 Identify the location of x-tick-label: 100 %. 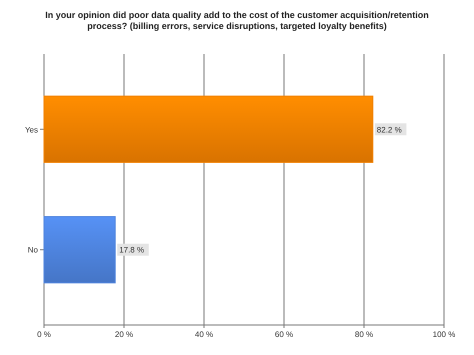
(444, 334).